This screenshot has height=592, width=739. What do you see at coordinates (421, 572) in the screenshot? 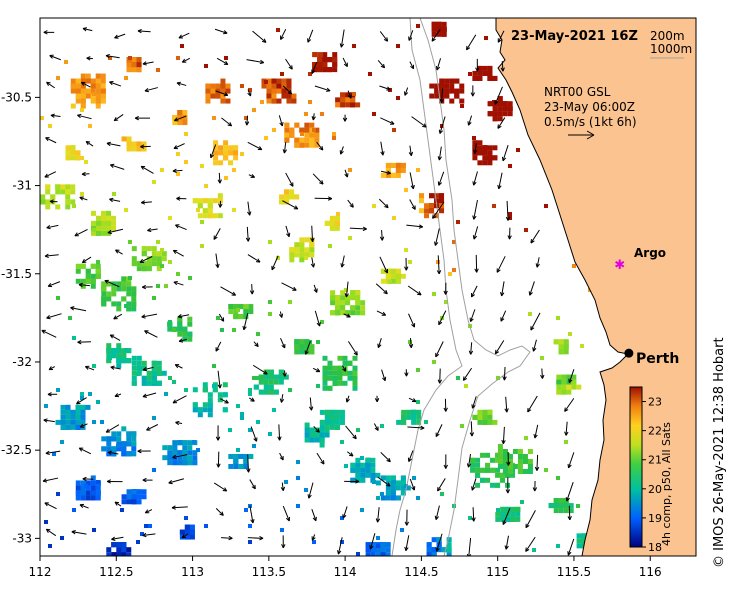
I see `x-tick-label: 114.5` at bounding box center [421, 572].